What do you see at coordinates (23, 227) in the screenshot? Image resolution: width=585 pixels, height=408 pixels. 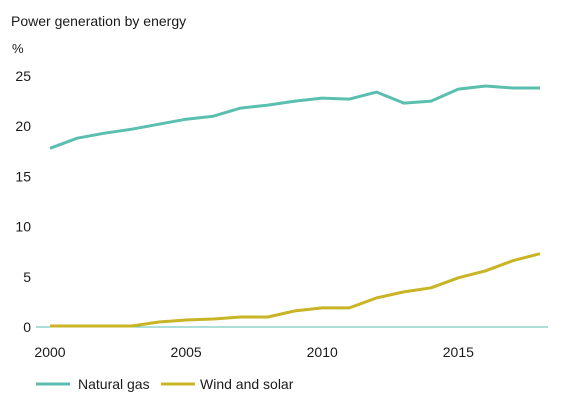 I see `y-tick-label: 10` at bounding box center [23, 227].